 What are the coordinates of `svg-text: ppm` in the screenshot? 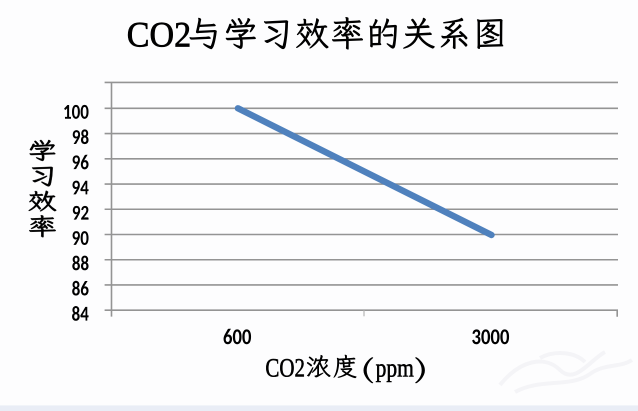 It's located at (395, 369).